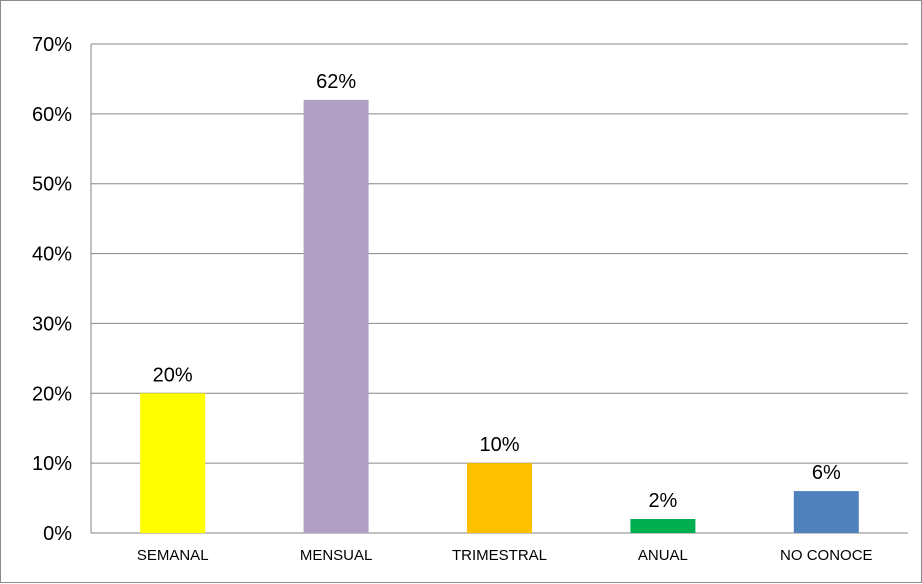 This screenshot has height=584, width=922. I want to click on data-label-anual: 2%, so click(662, 501).